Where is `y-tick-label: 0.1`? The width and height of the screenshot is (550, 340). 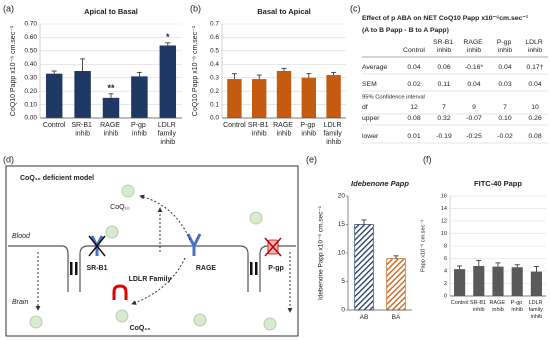
y-tick-label: 0.1 is located at coordinates (214, 104).